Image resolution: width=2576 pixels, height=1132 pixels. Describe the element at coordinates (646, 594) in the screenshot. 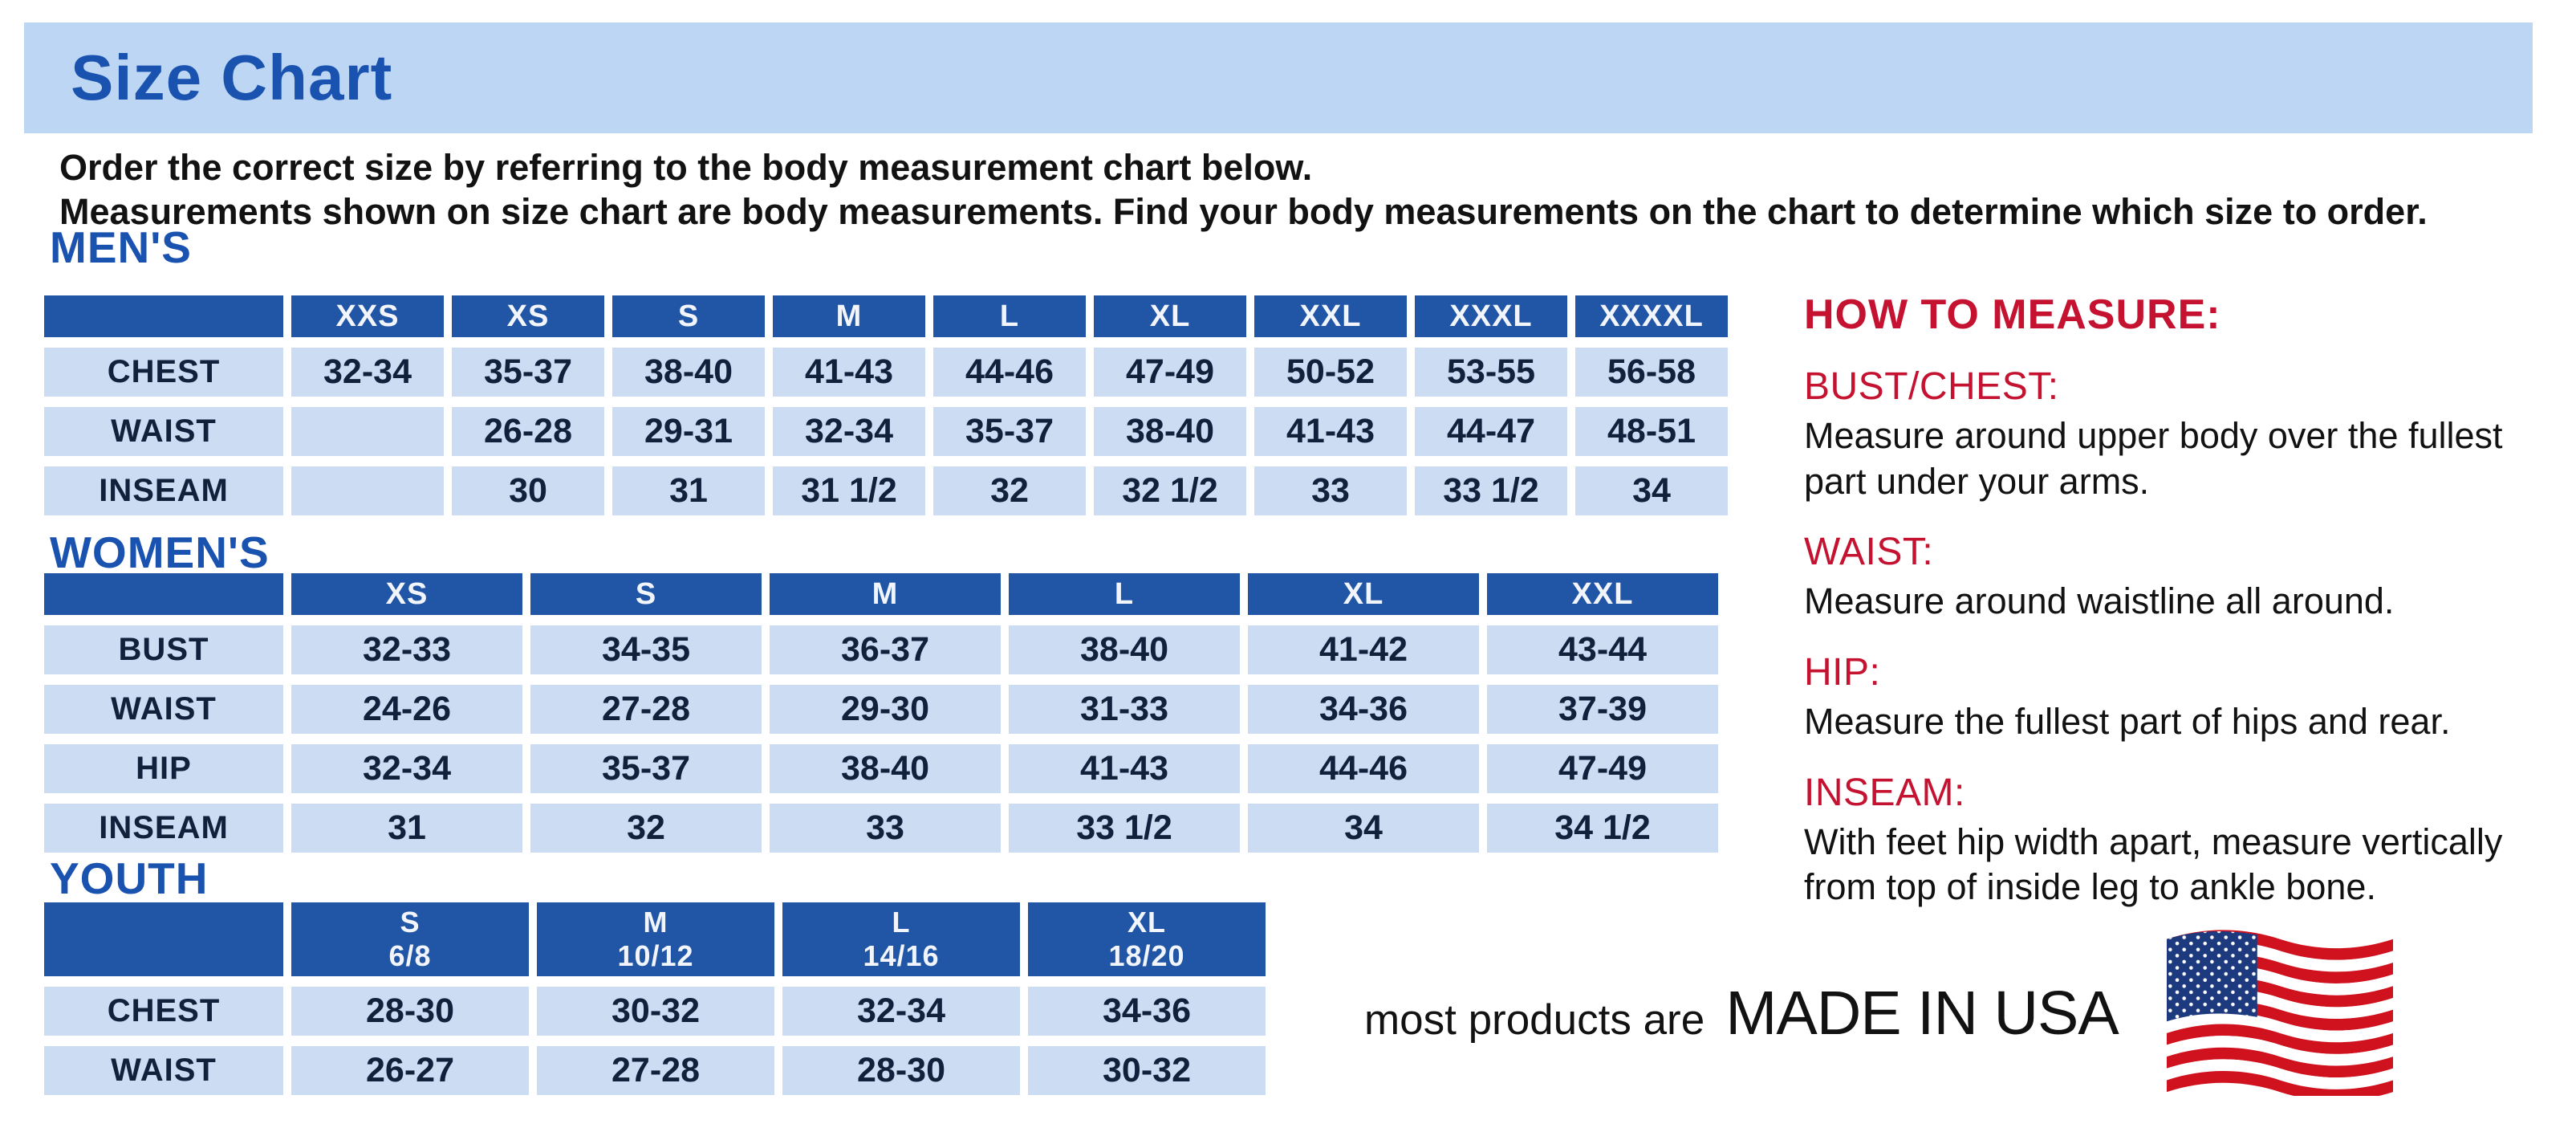

I see `column-header-cell: S` at that location.